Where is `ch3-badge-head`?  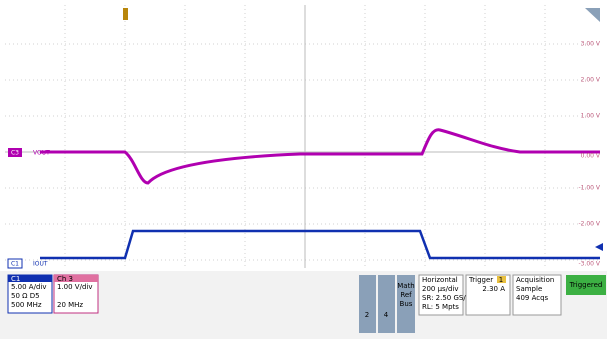 ch3-badge-head is located at coordinates (76, 278).